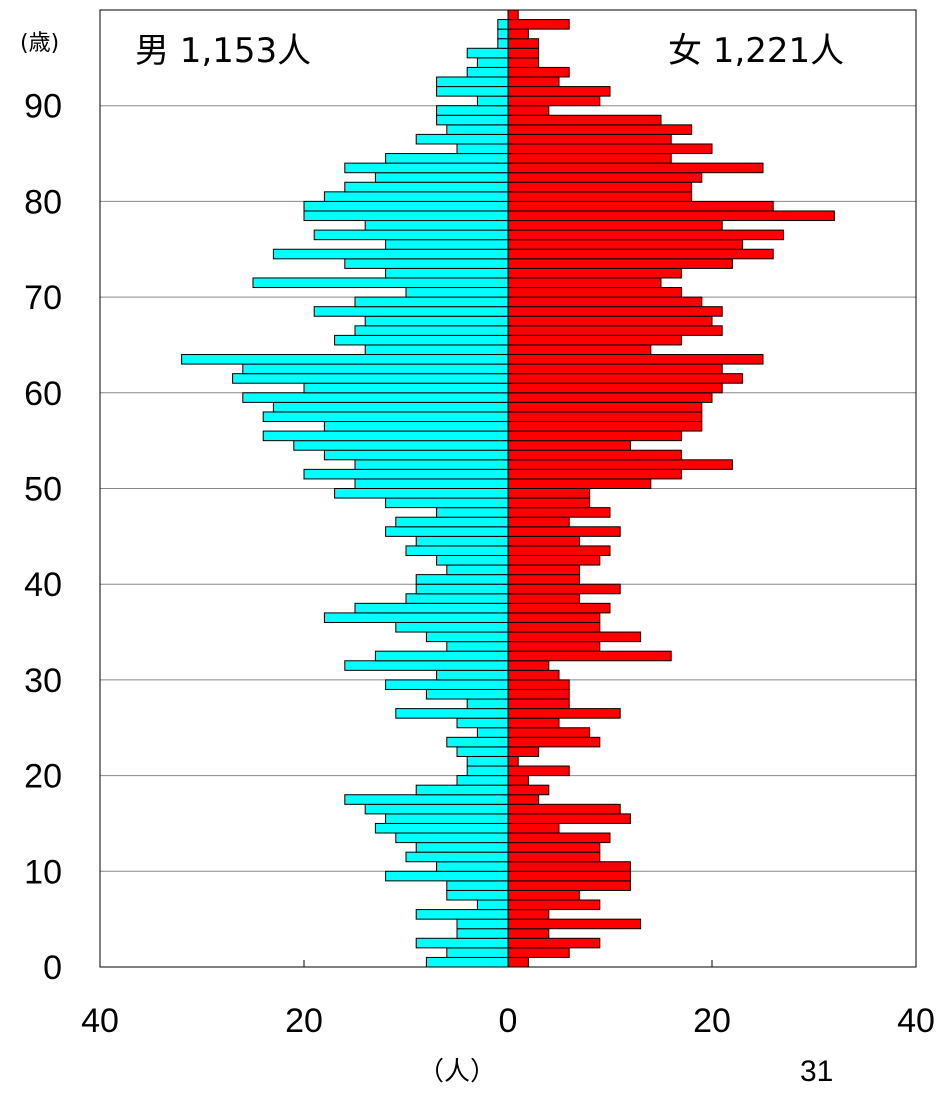 Image resolution: width=943 pixels, height=1095 pixels. I want to click on y-tick-label: 60, so click(43, 394).